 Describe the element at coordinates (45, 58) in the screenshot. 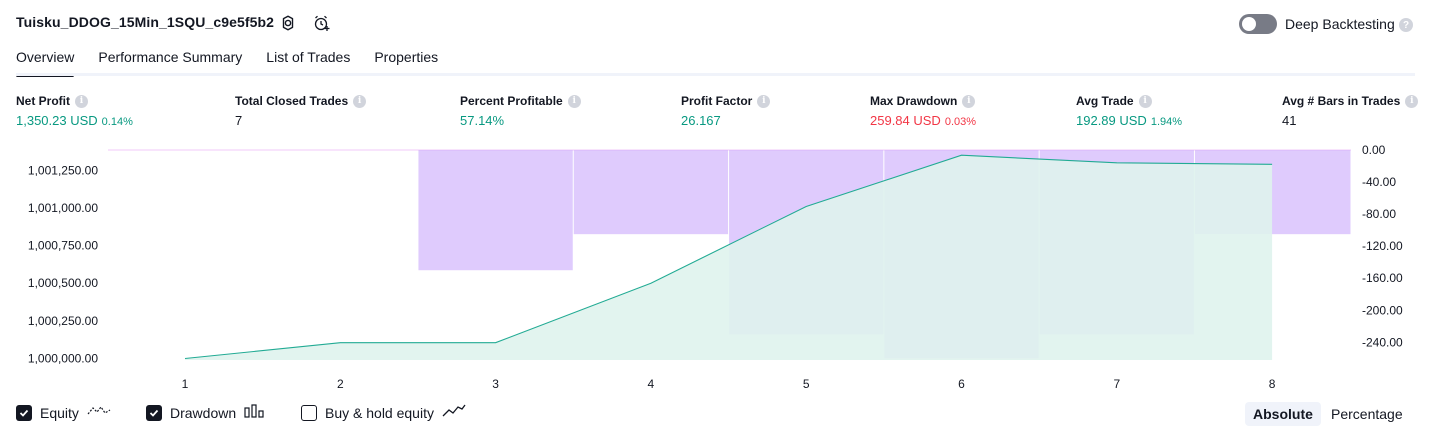

I see `tab-overview: Overview` at that location.